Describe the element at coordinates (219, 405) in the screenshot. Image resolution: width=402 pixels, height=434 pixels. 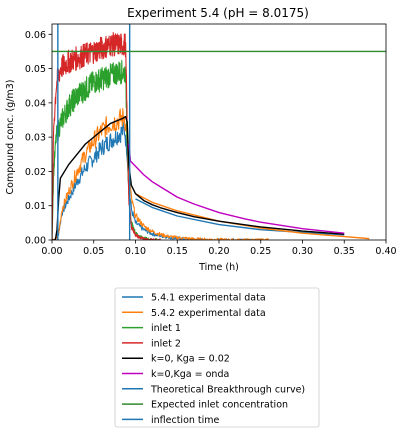
I see `legend-label: Expected inlet concentration` at that location.